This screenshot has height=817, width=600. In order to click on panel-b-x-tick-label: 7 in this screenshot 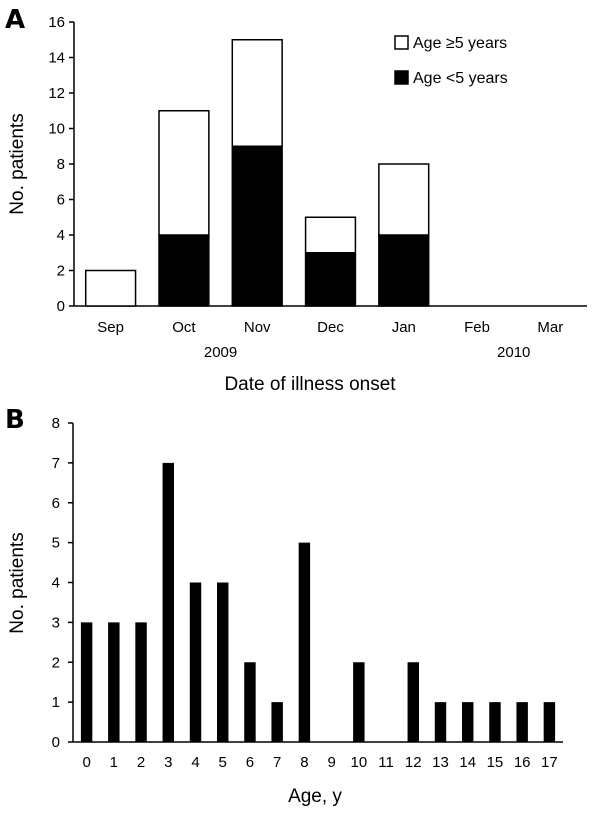, I will do `click(277, 762)`.